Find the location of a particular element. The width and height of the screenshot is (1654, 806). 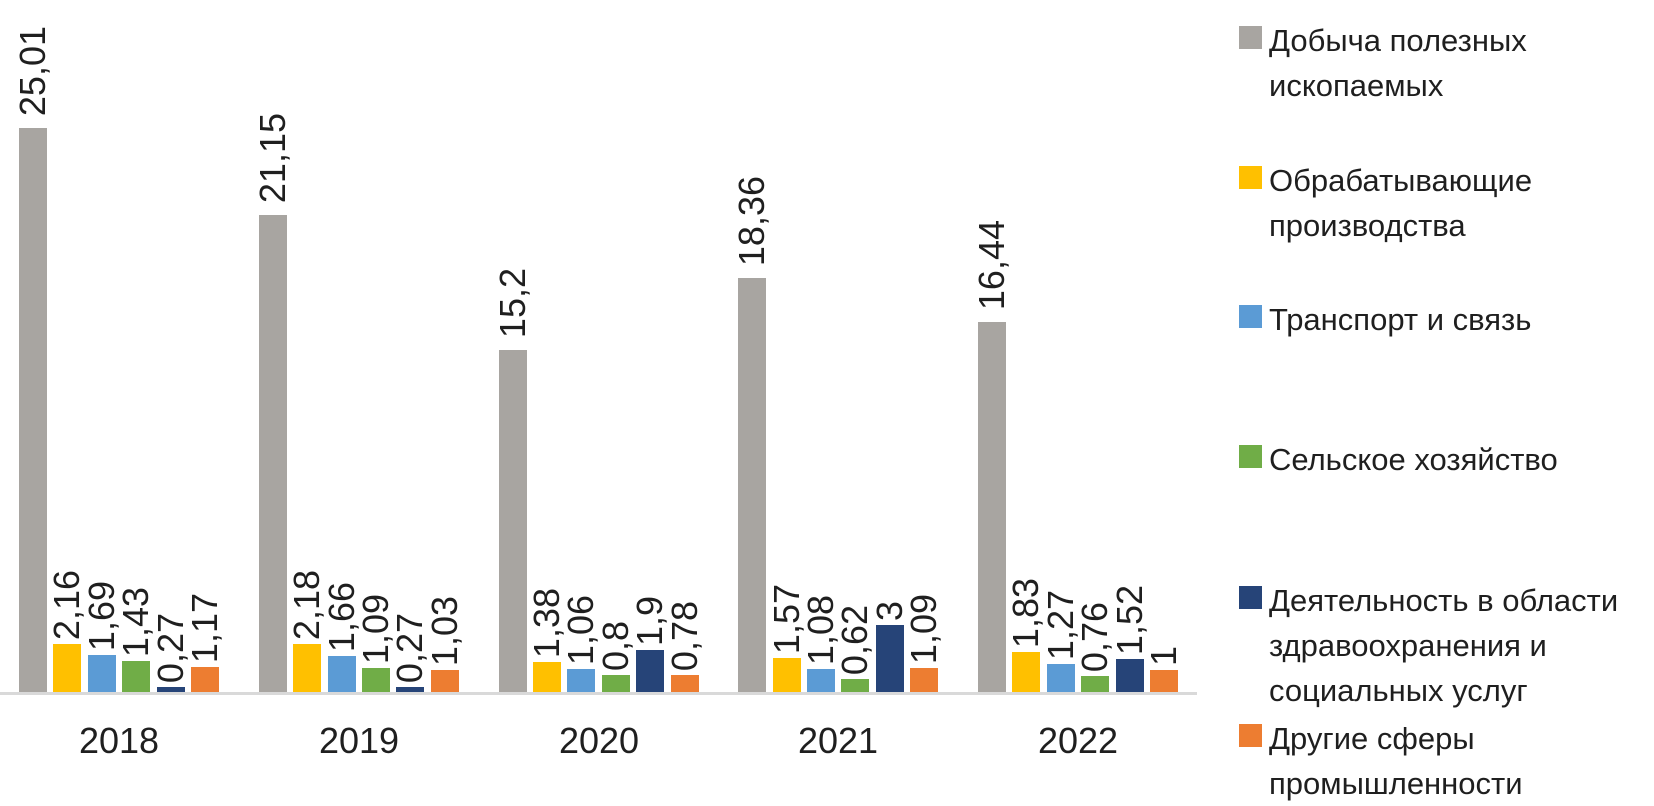

value-label: 25,01 is located at coordinates (32, 70).